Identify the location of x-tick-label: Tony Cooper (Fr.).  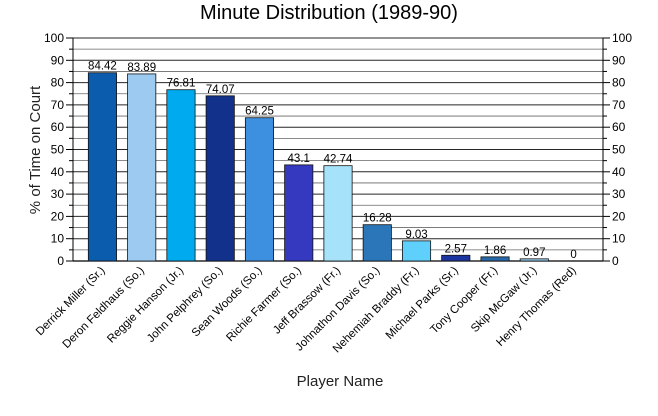
(464, 301).